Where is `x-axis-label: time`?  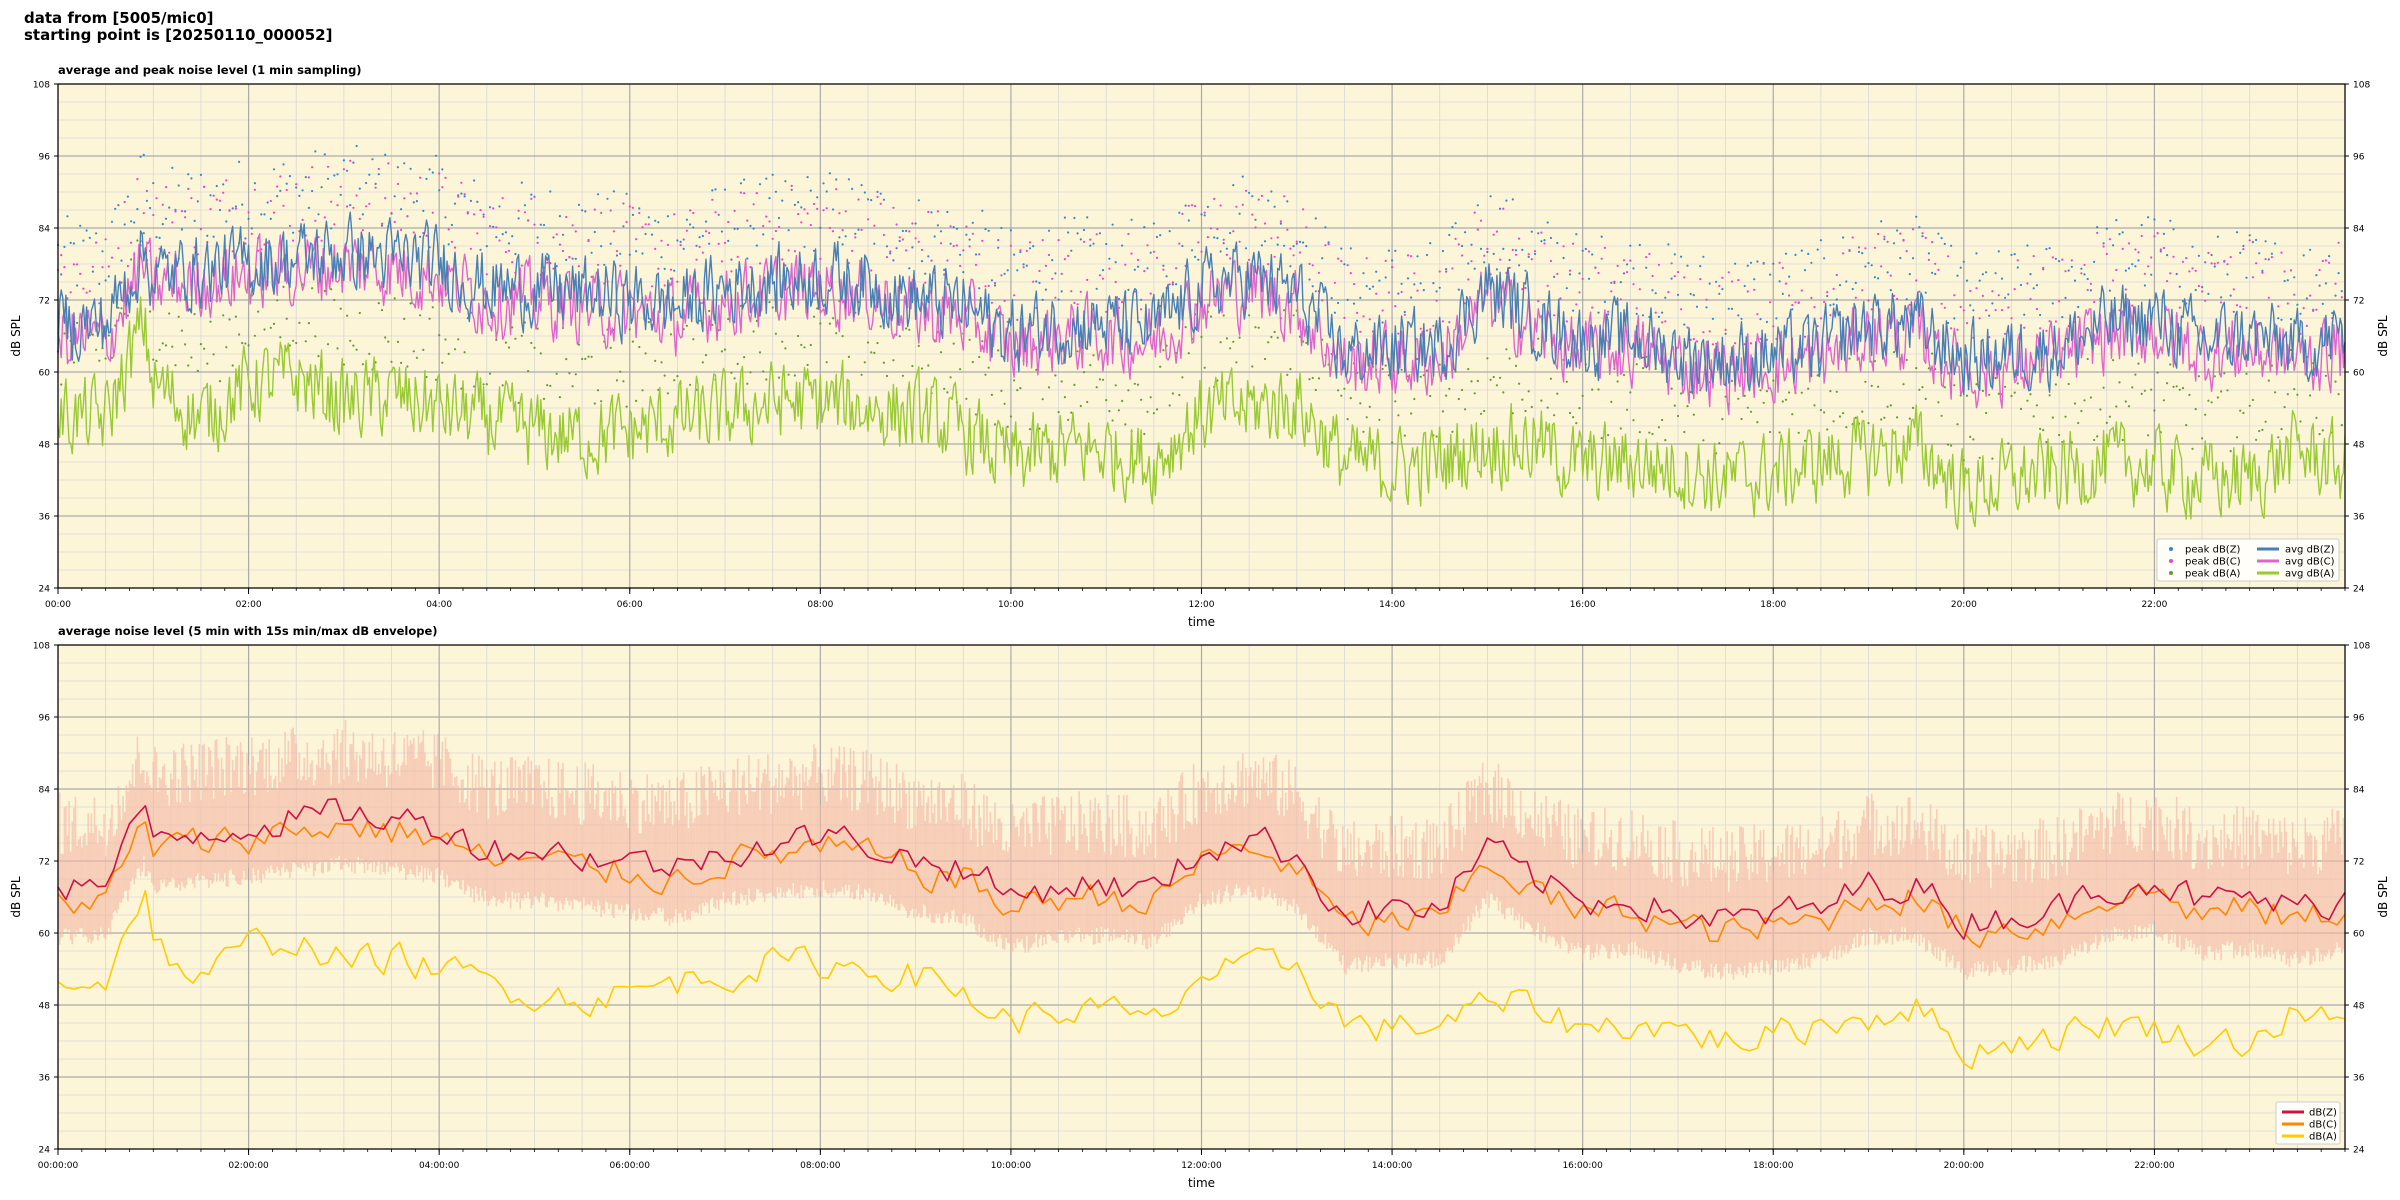 x-axis-label: time is located at coordinates (1201, 622).